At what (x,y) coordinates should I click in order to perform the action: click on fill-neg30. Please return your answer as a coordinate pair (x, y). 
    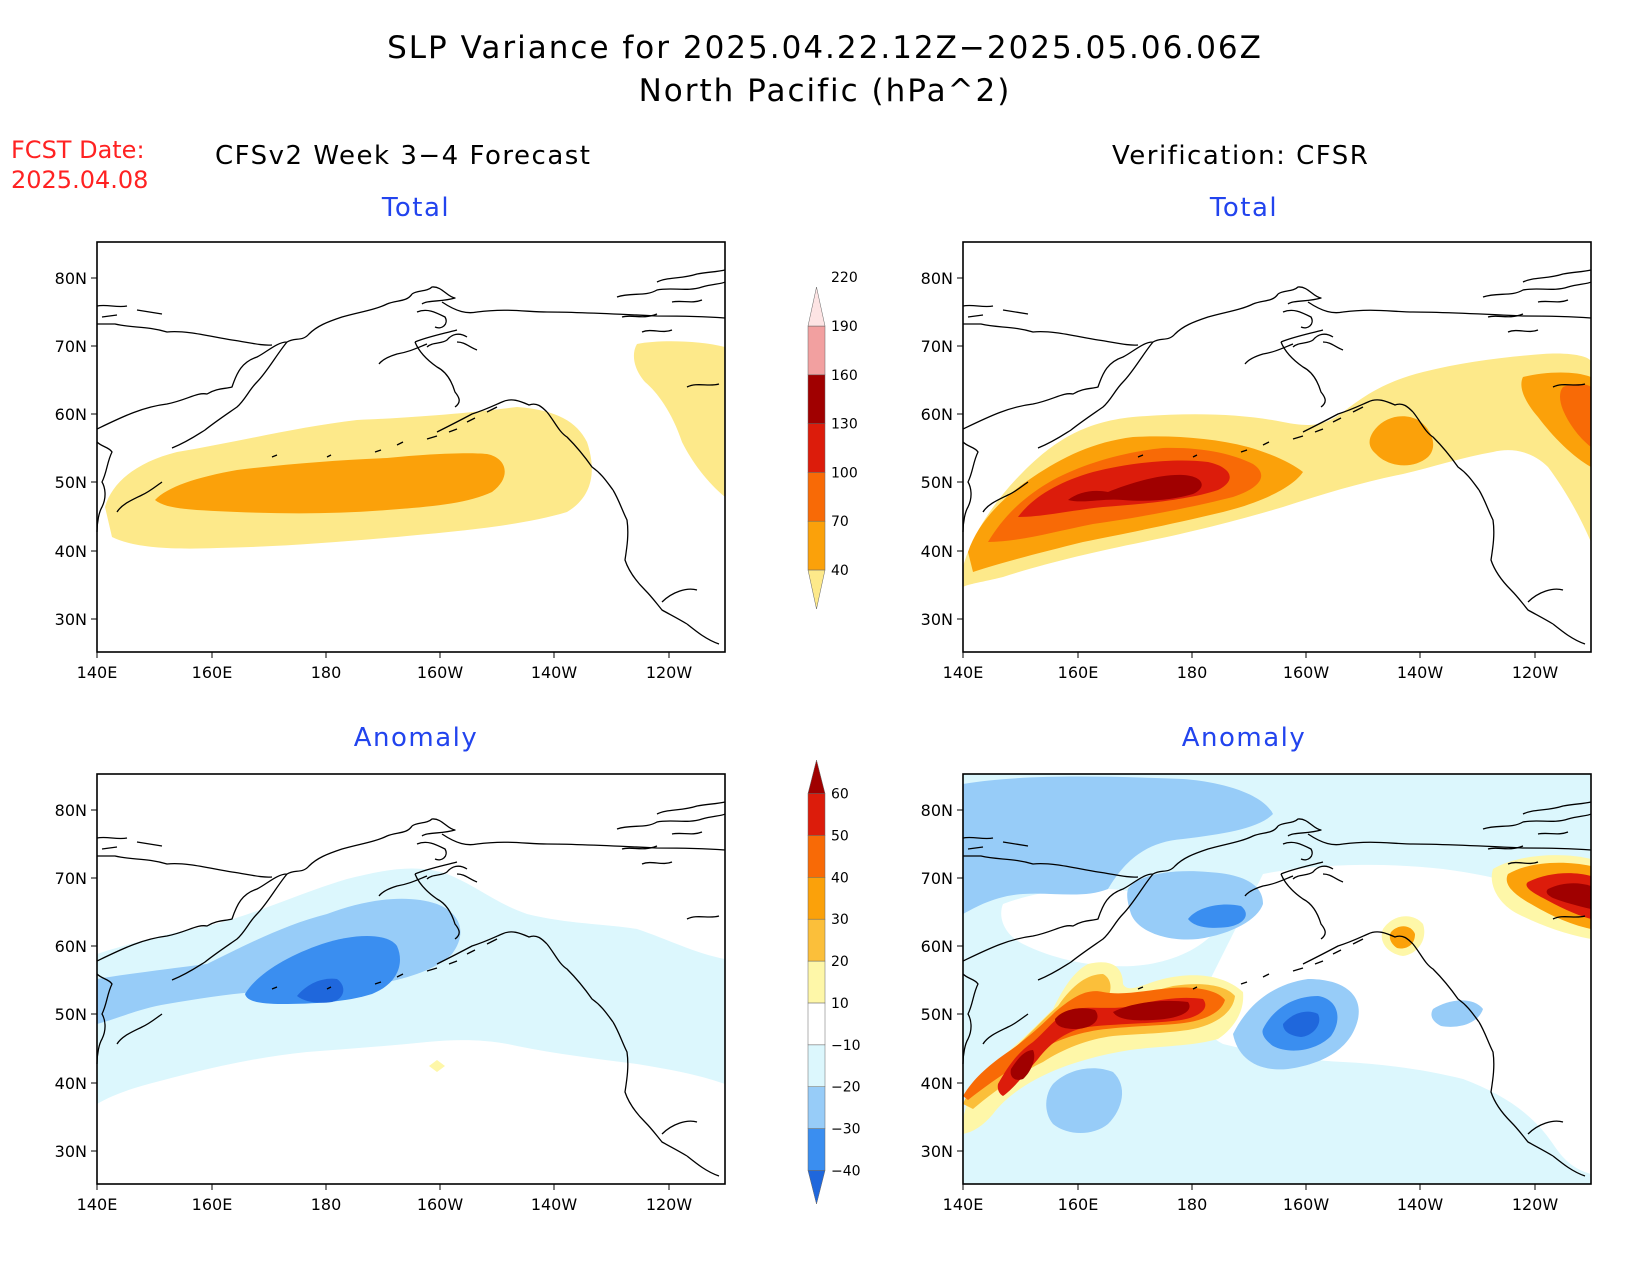
    Looking at the image, I should click on (322, 970).